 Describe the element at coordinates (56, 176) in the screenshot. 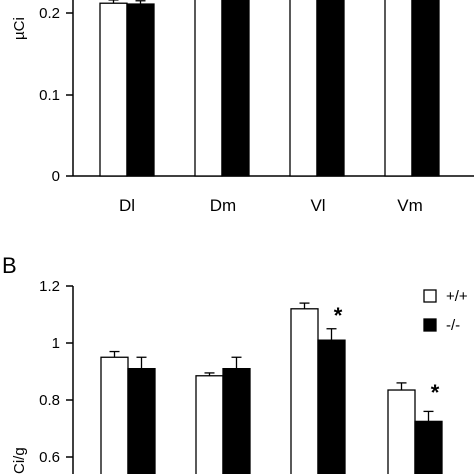

I see `panel-a-ytick-label: 0` at that location.